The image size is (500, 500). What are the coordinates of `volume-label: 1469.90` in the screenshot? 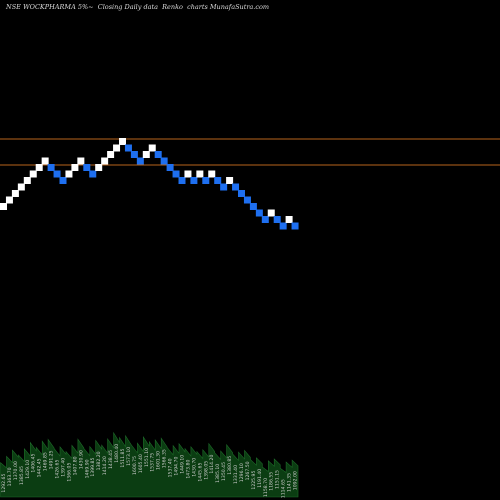 It's located at (87, 468).